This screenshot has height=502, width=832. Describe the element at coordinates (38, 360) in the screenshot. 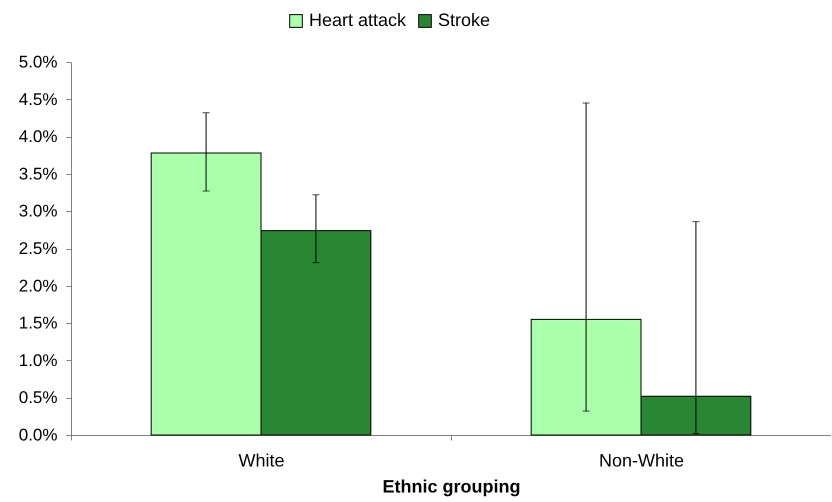

I see `y-tick-label: 1.0%` at that location.